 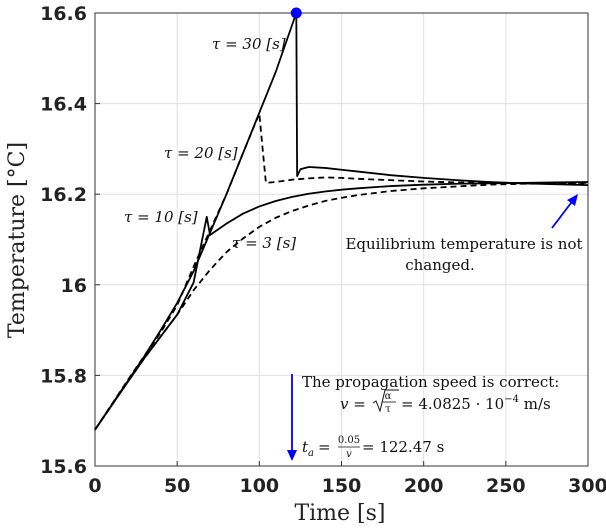 I want to click on x-tick-label: 100, so click(x=259, y=486).